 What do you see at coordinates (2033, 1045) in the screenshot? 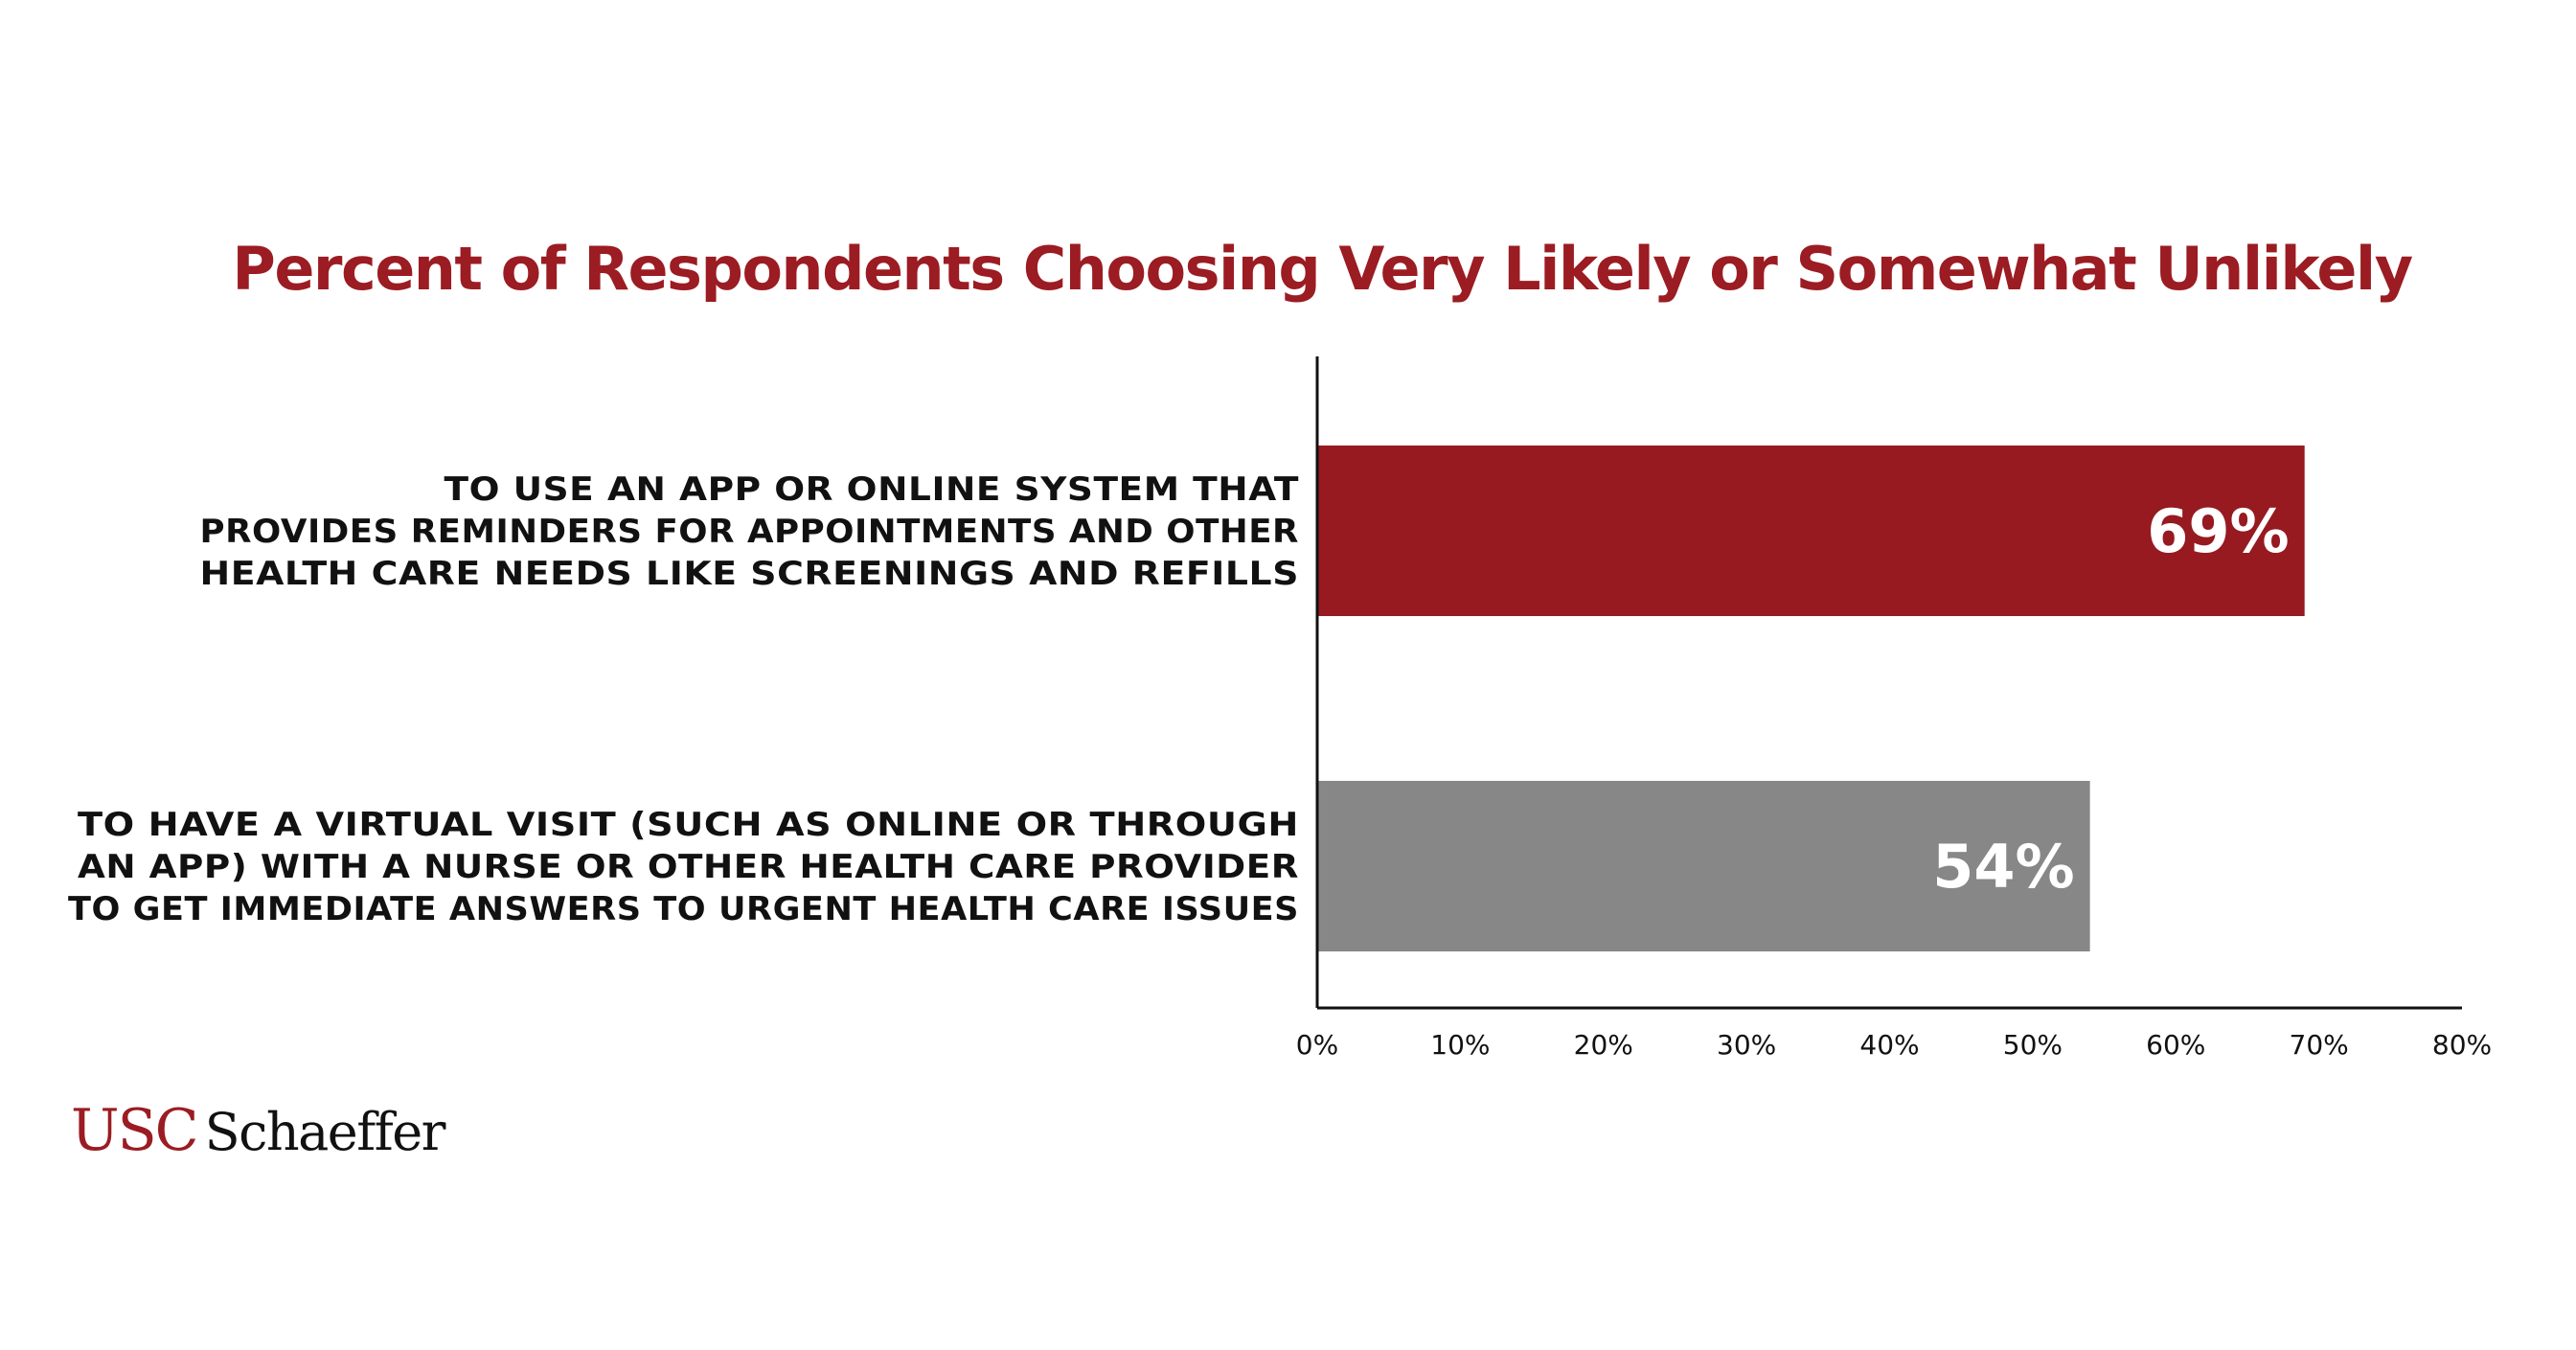
I see `x-tick-label-50: 50%` at bounding box center [2033, 1045].